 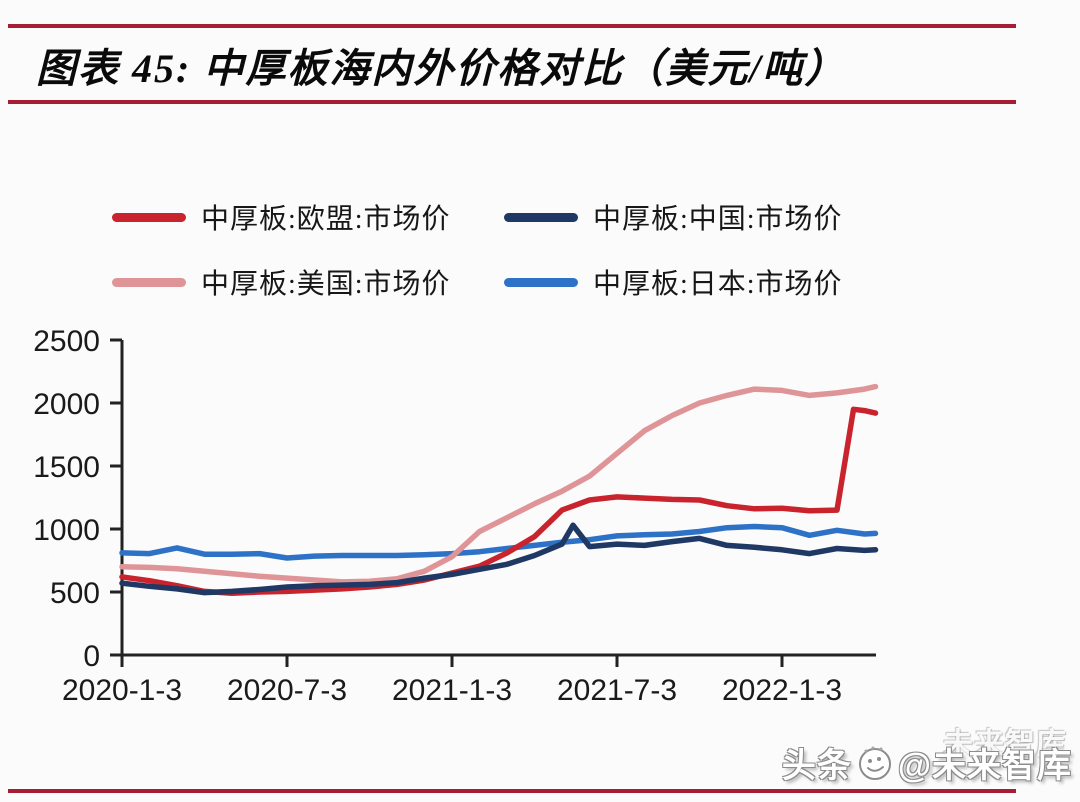 I want to click on svg-text: 2500, so click(x=66, y=341).